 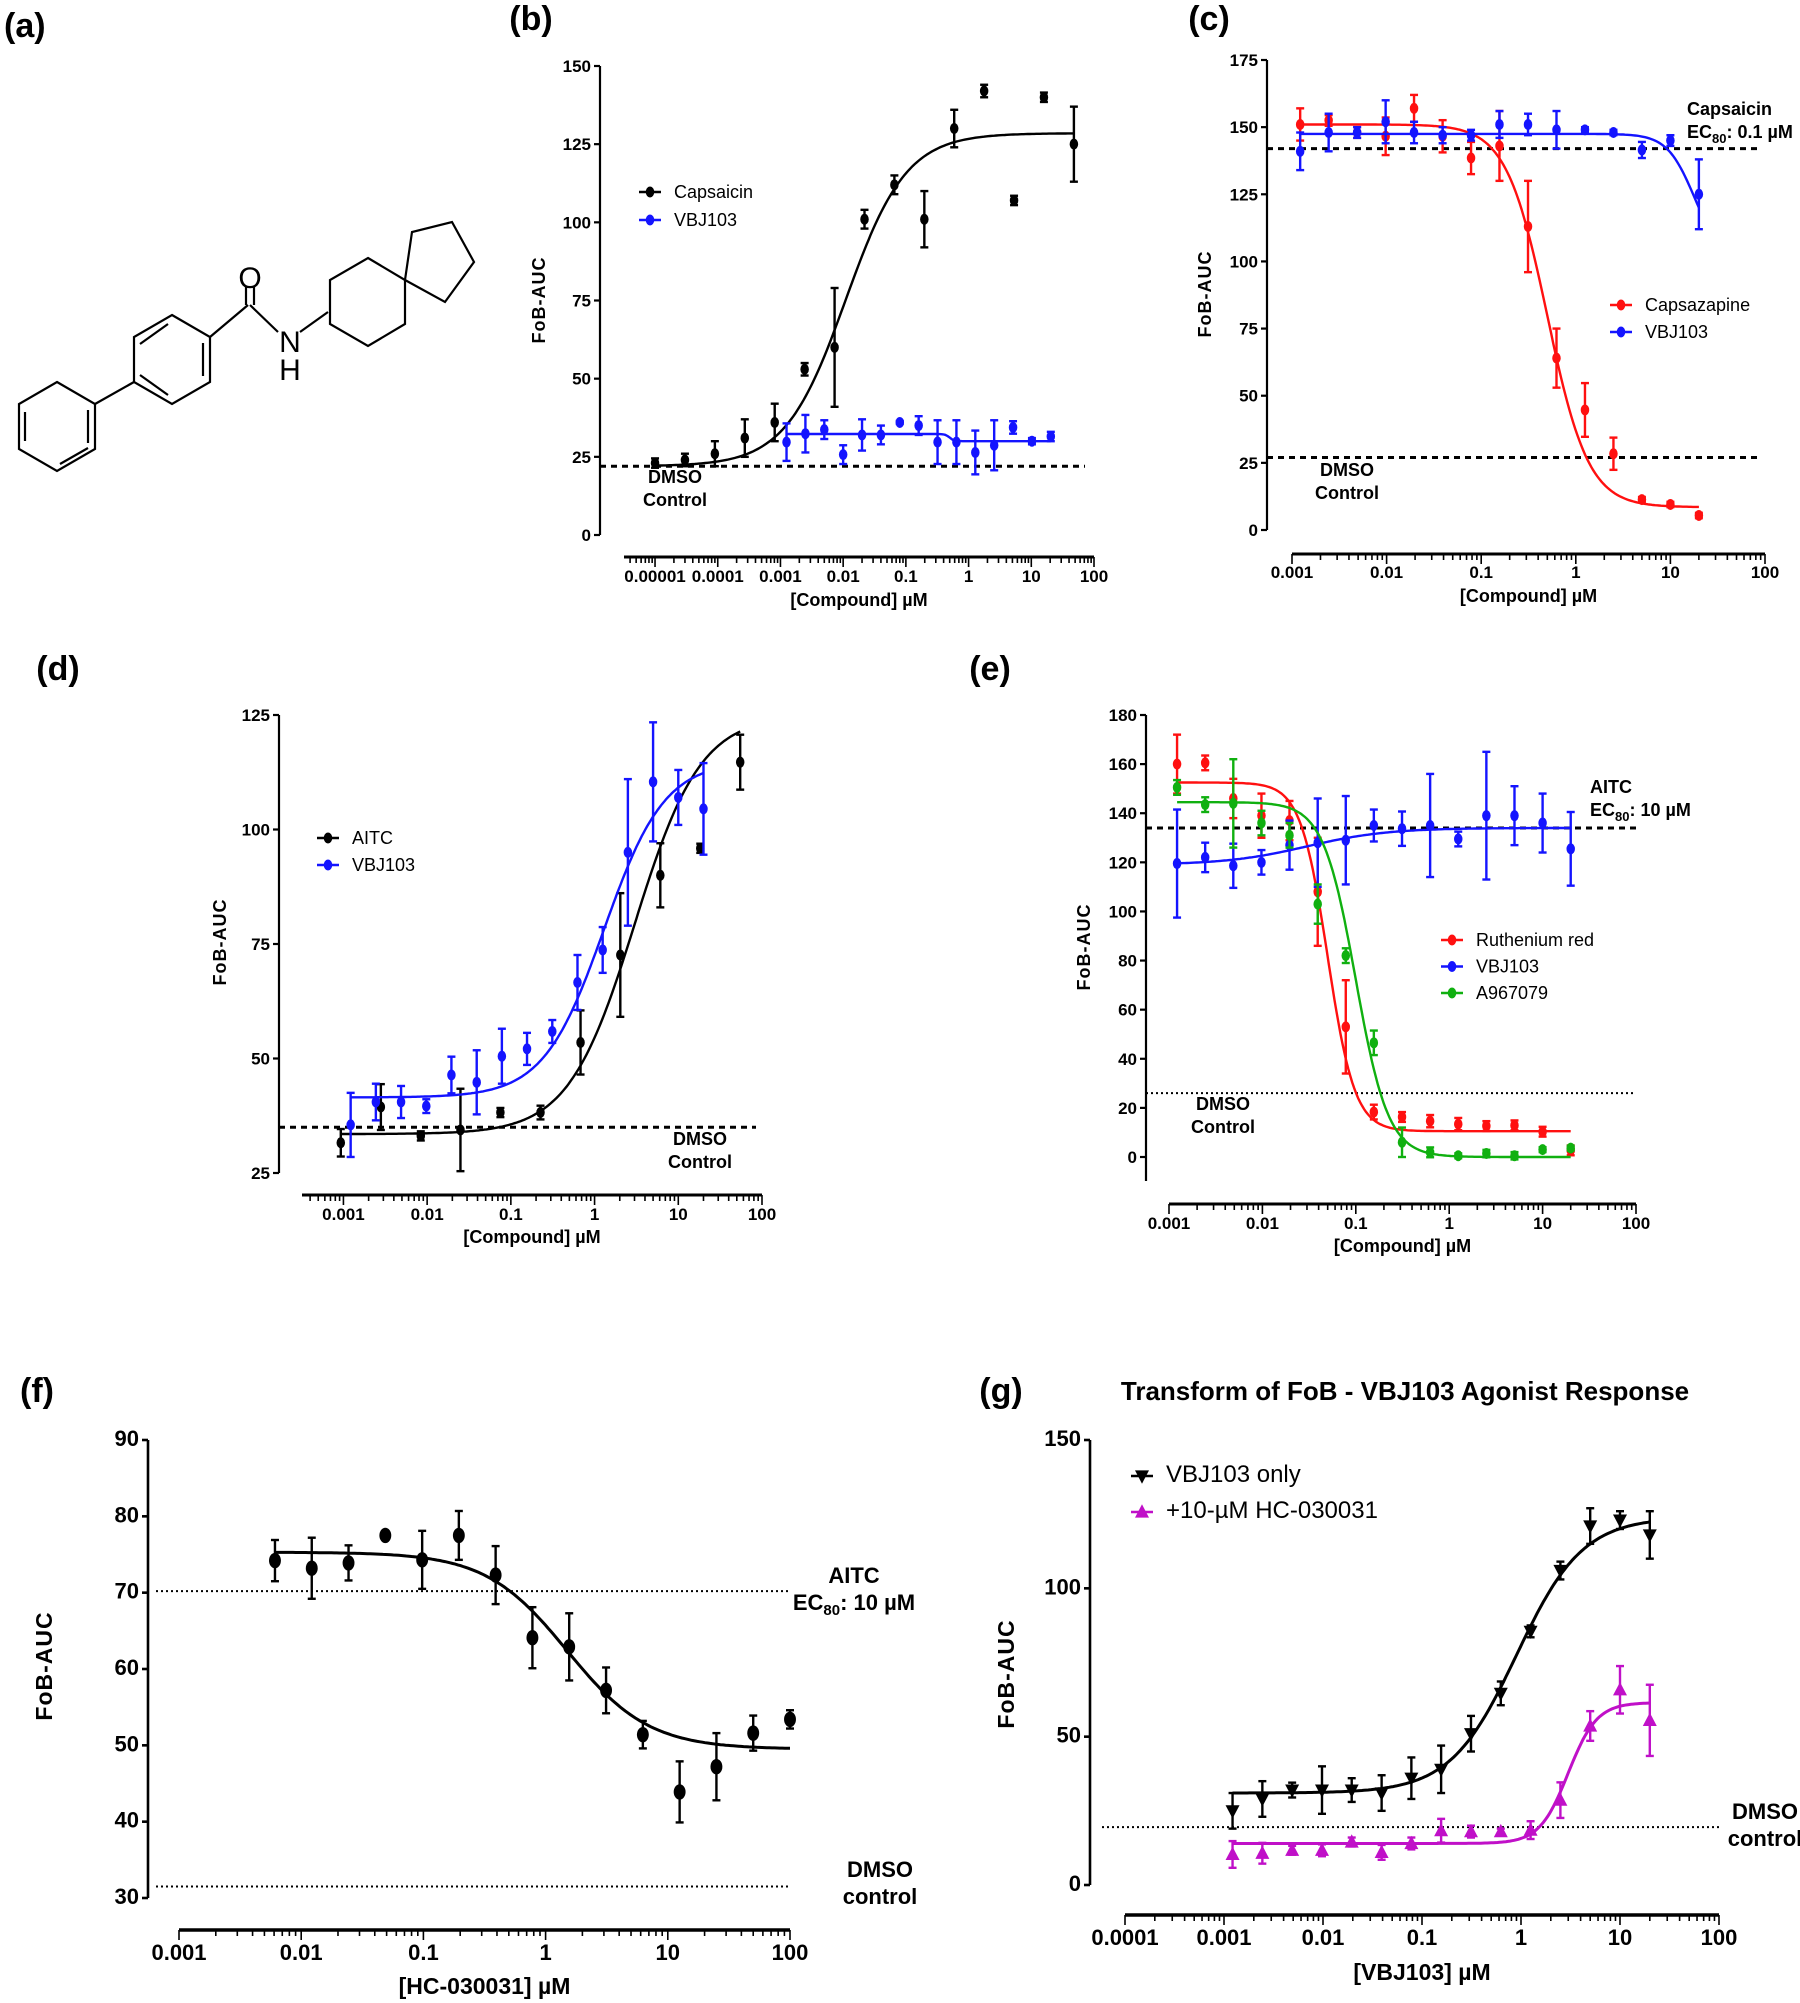 I want to click on reference-line-label: AITC, so click(x=1611, y=787).